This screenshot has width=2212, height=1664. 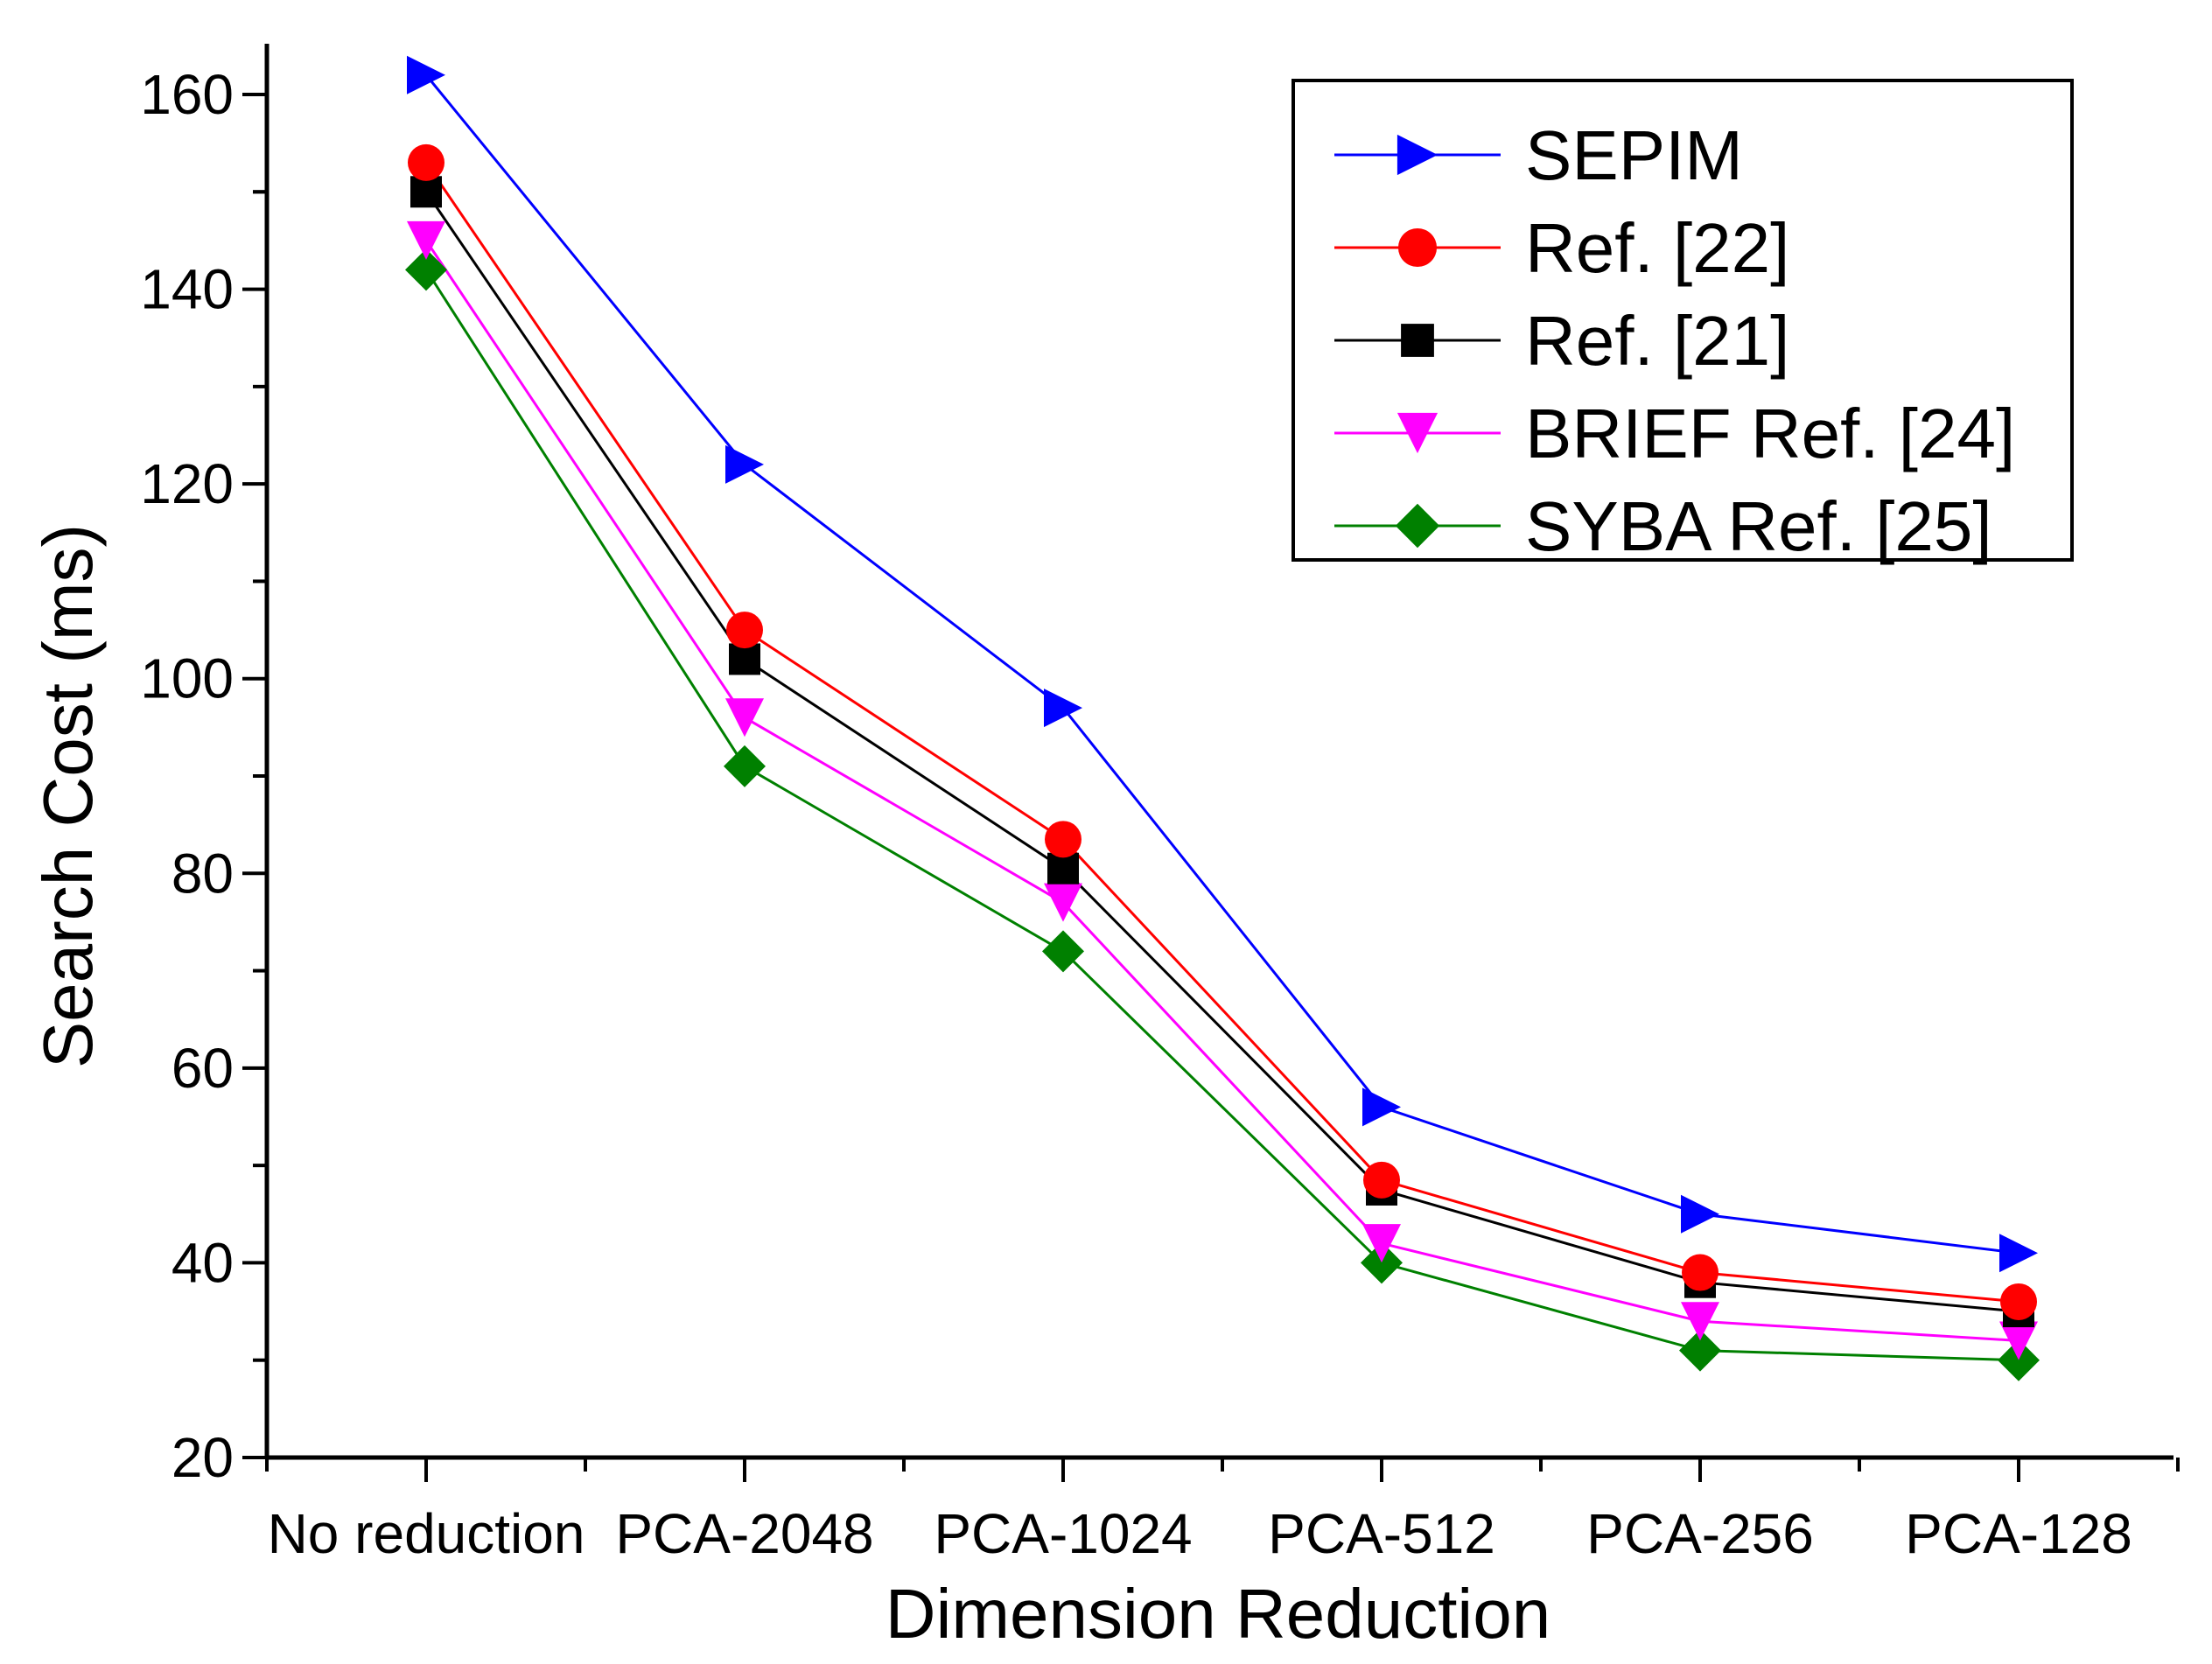 I want to click on legend-label: BRIEF Ref. [24], so click(x=1770, y=434).